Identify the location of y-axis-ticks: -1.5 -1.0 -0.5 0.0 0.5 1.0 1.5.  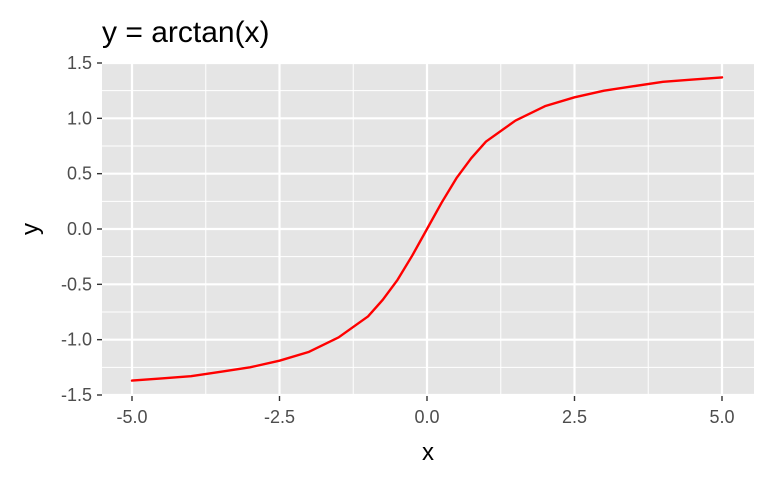
(81, 229).